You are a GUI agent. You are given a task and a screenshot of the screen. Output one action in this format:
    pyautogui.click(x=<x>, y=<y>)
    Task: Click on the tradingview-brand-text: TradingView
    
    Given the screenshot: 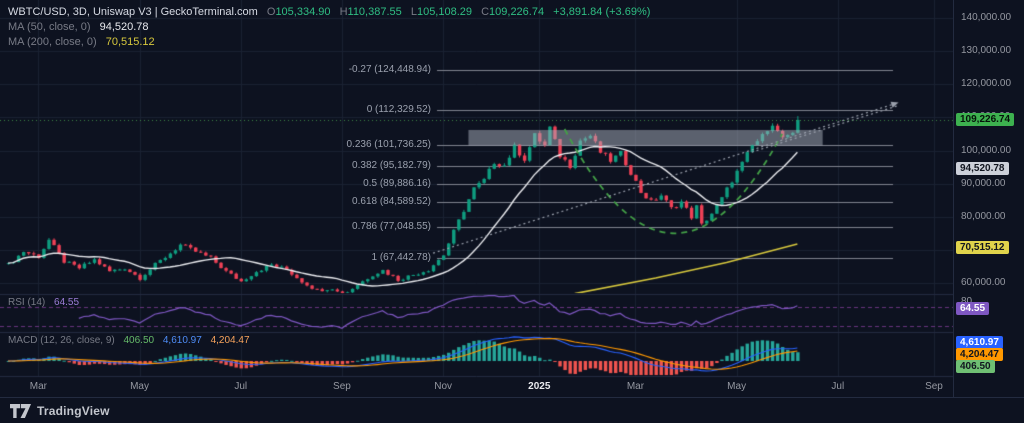 What is the action you would take?
    pyautogui.click(x=73, y=410)
    